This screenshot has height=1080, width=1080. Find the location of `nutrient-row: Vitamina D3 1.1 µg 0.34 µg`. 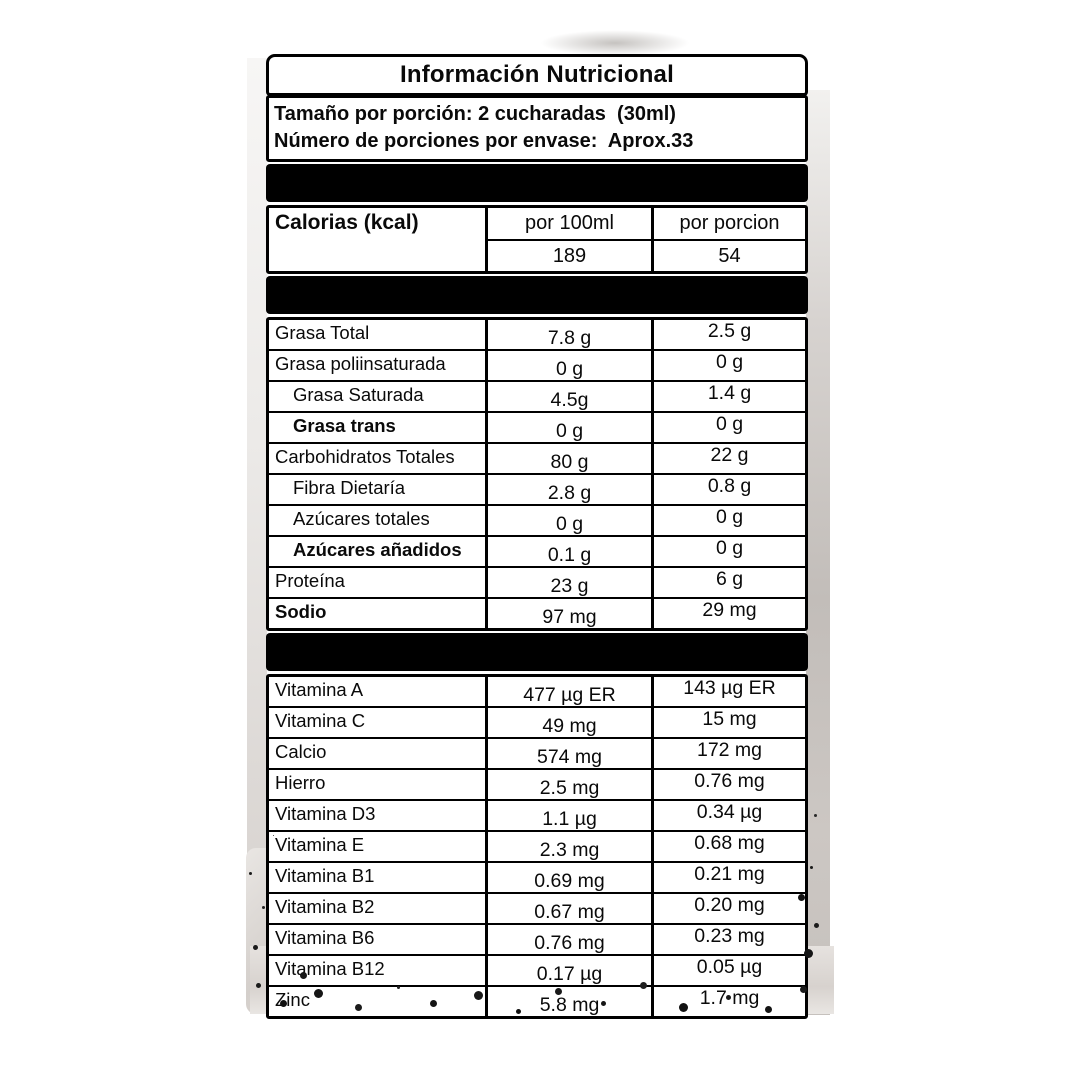

nutrient-row: Vitamina D3 1.1 µg 0.34 µg is located at coordinates (537, 814).